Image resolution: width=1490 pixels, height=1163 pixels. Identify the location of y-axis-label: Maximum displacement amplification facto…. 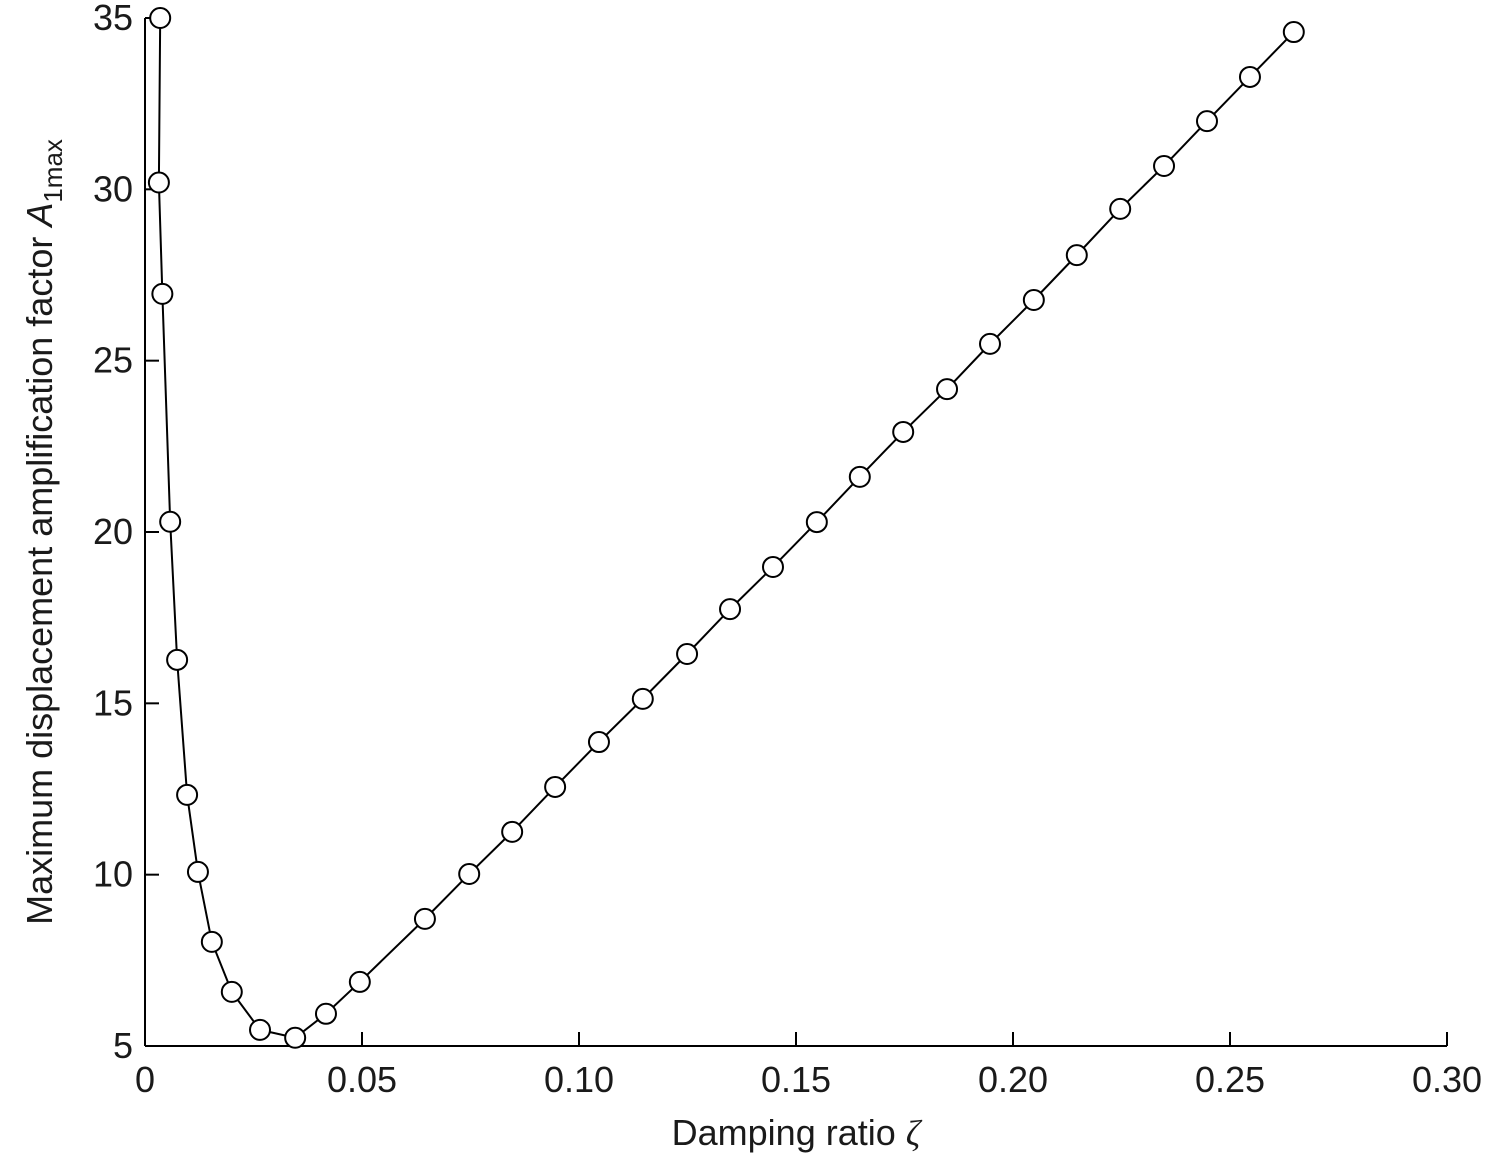
(43, 532).